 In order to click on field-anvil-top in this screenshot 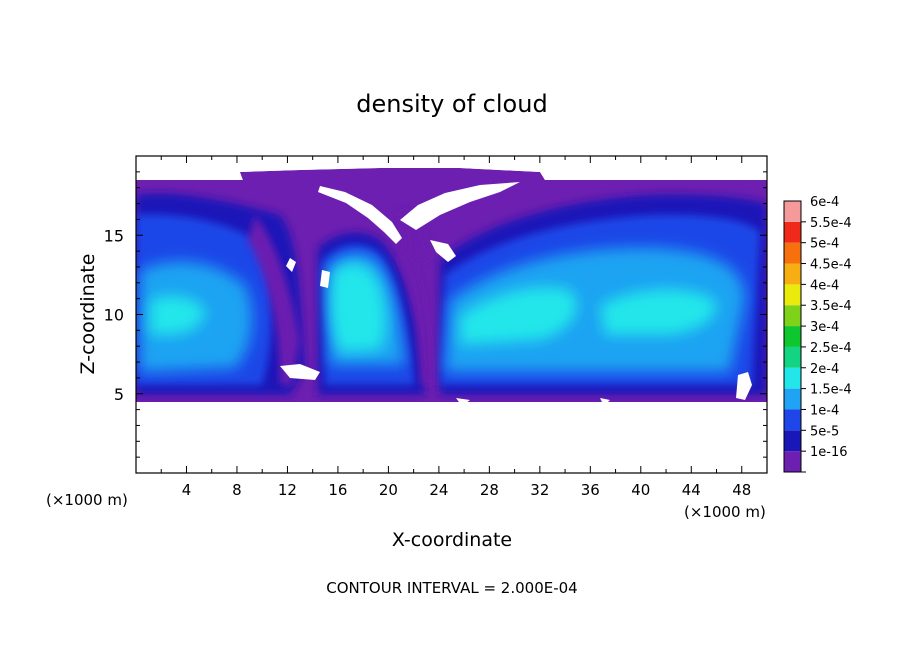, I will do `click(392, 200)`.